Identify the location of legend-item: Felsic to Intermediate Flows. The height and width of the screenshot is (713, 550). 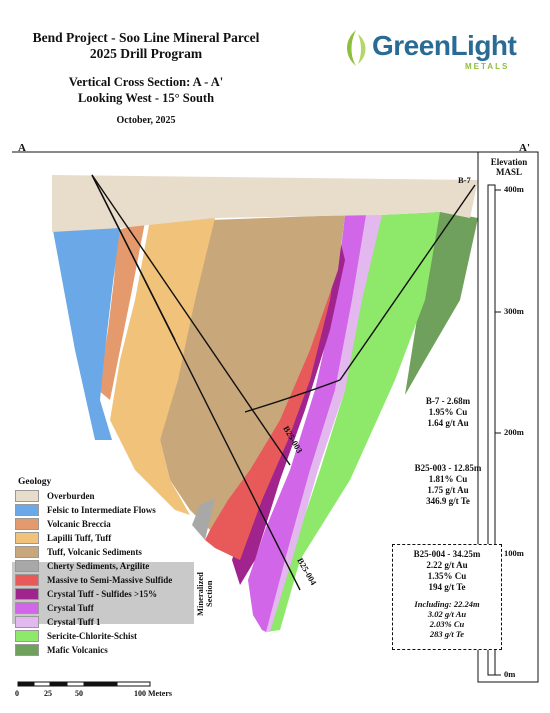
(85, 510).